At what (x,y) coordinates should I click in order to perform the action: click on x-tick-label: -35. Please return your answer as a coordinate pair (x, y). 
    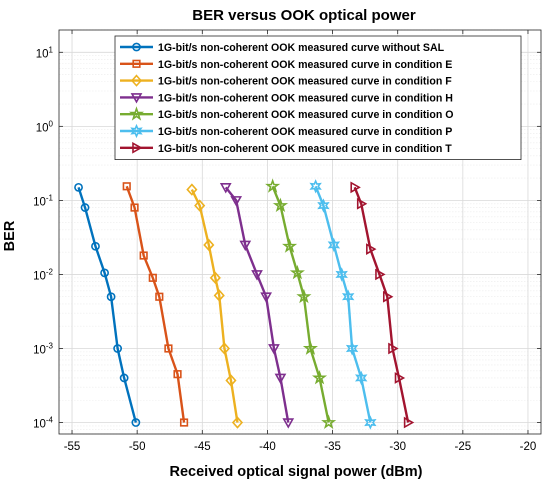
    Looking at the image, I should click on (332, 447).